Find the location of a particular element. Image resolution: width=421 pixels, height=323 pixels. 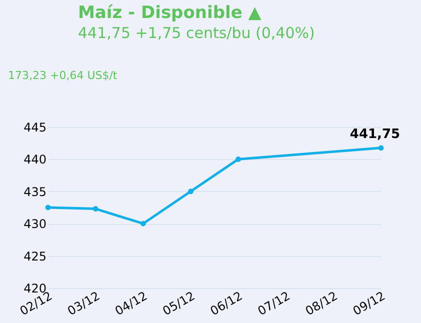

chart-title: Maíz - Disponible ▲ is located at coordinates (170, 13).